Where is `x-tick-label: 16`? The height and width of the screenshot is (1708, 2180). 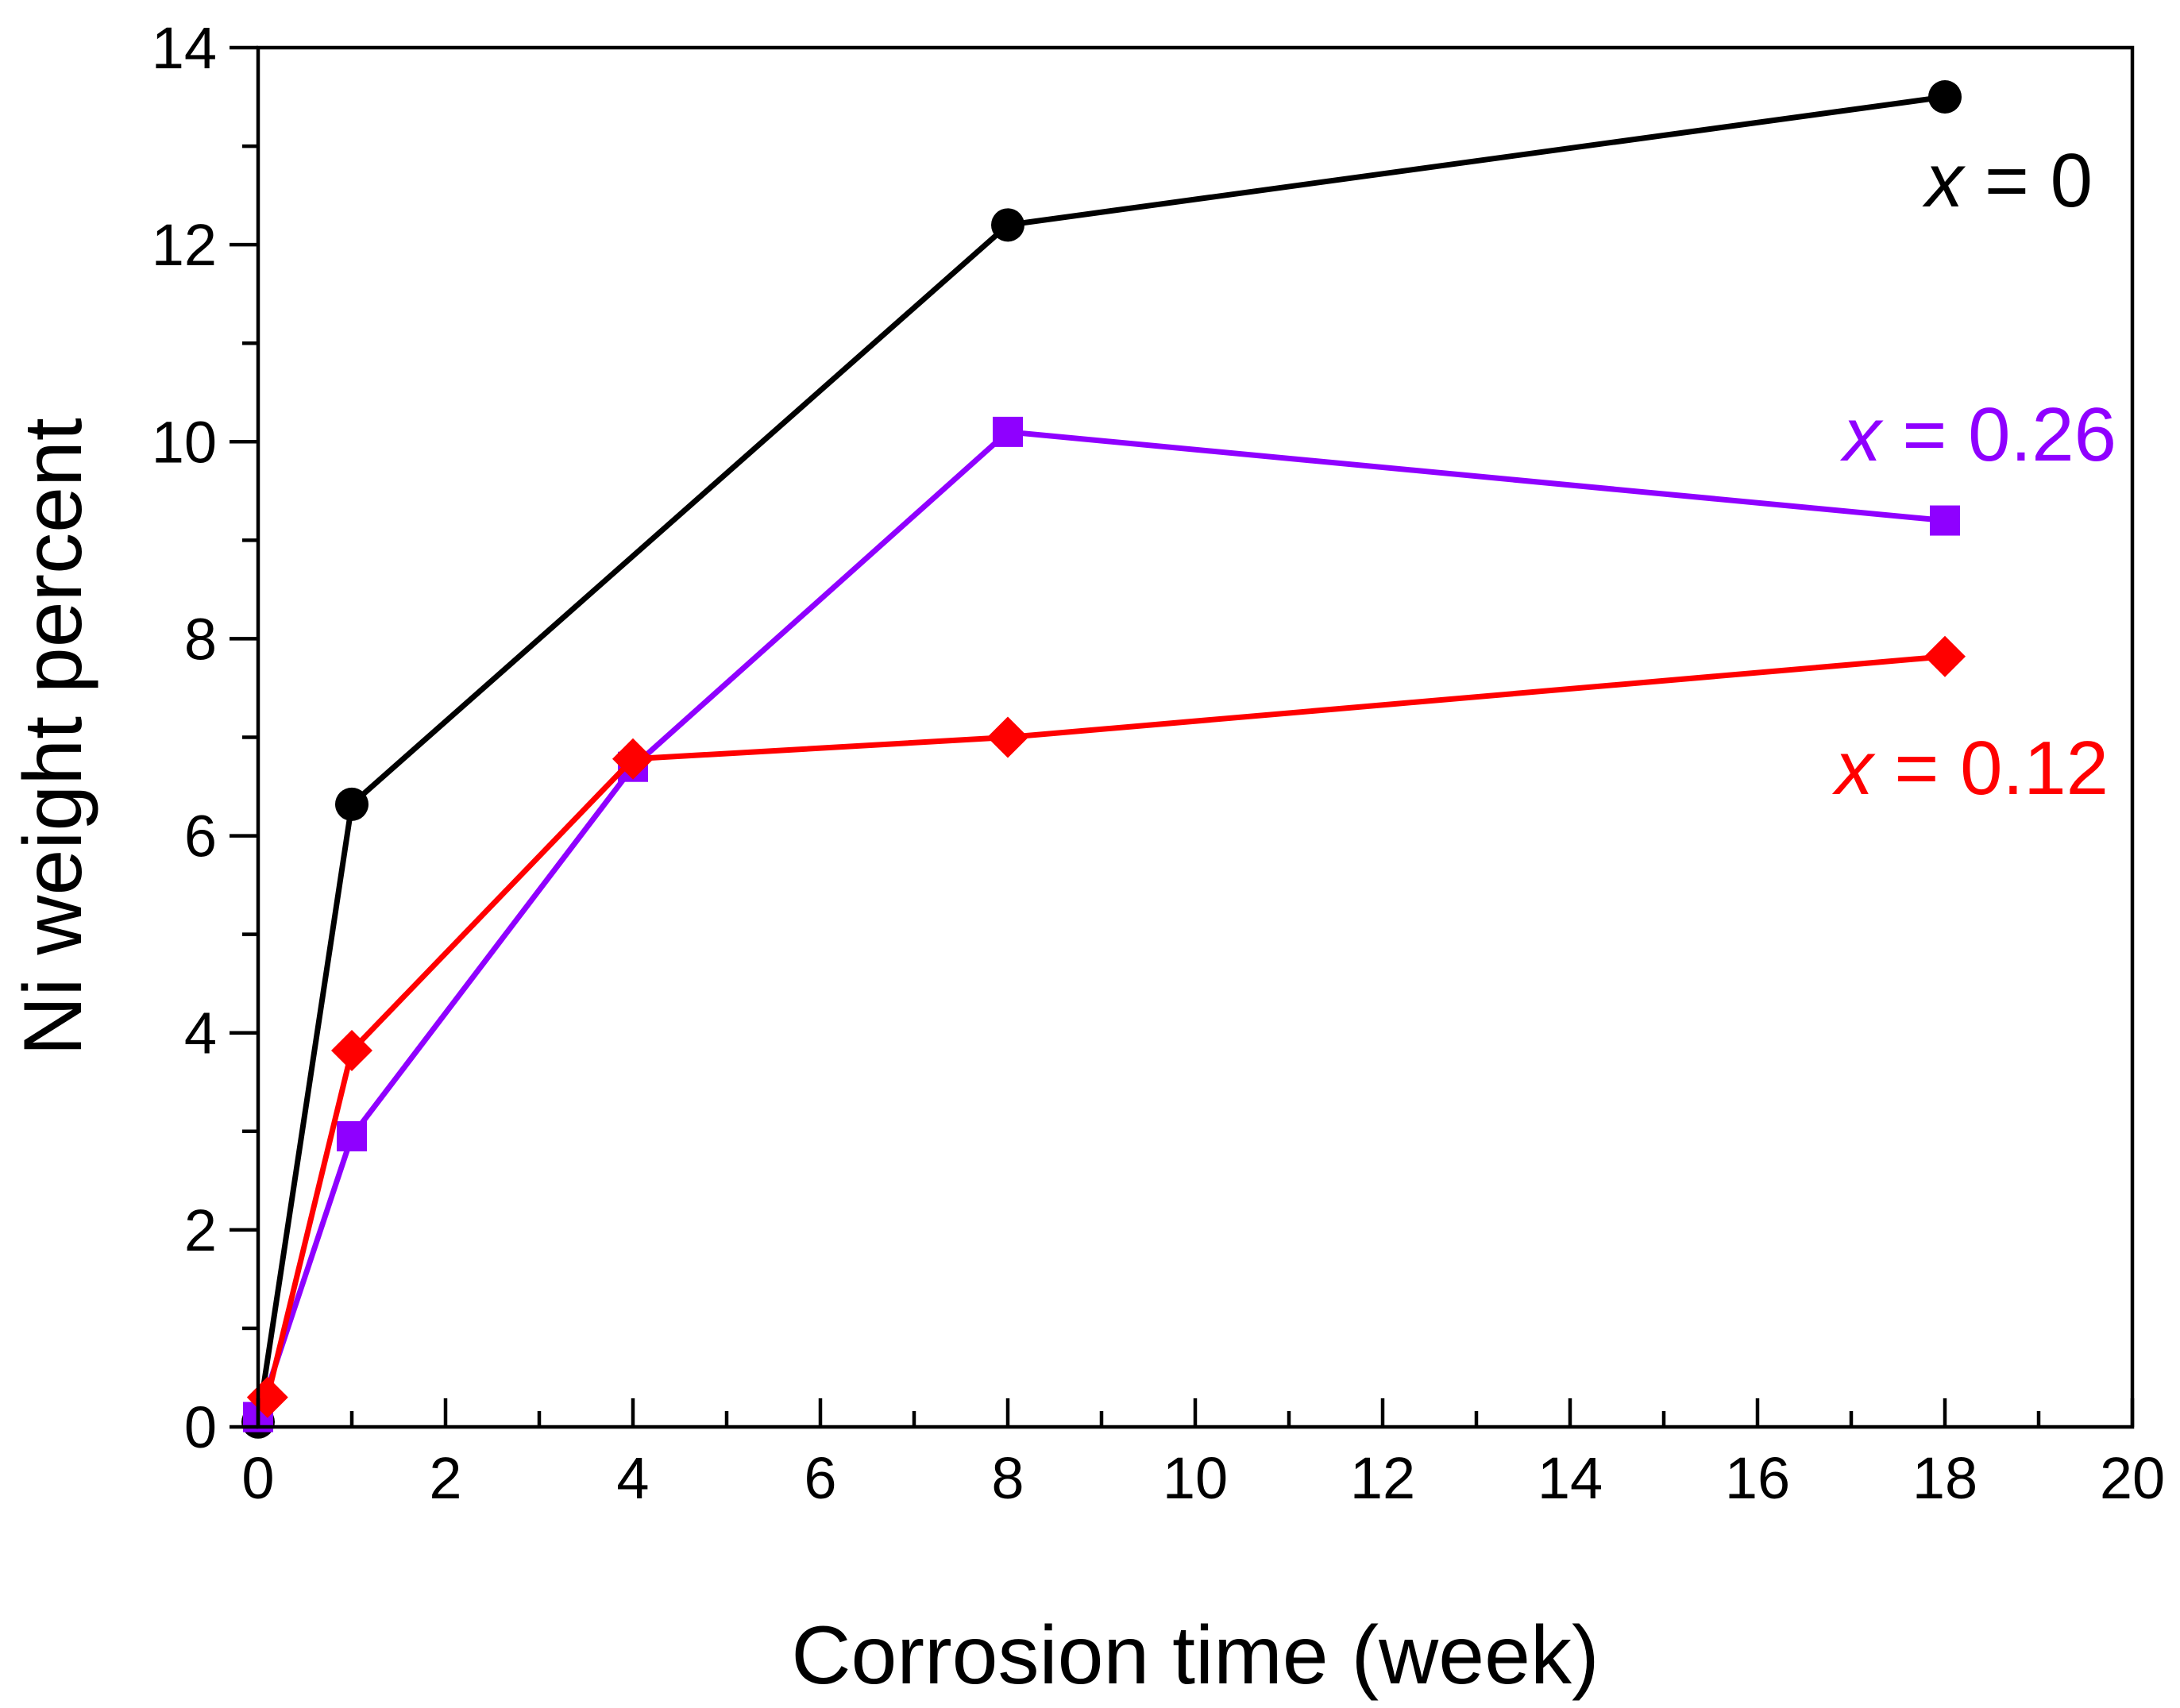
x-tick-label: 16 is located at coordinates (1757, 1478).